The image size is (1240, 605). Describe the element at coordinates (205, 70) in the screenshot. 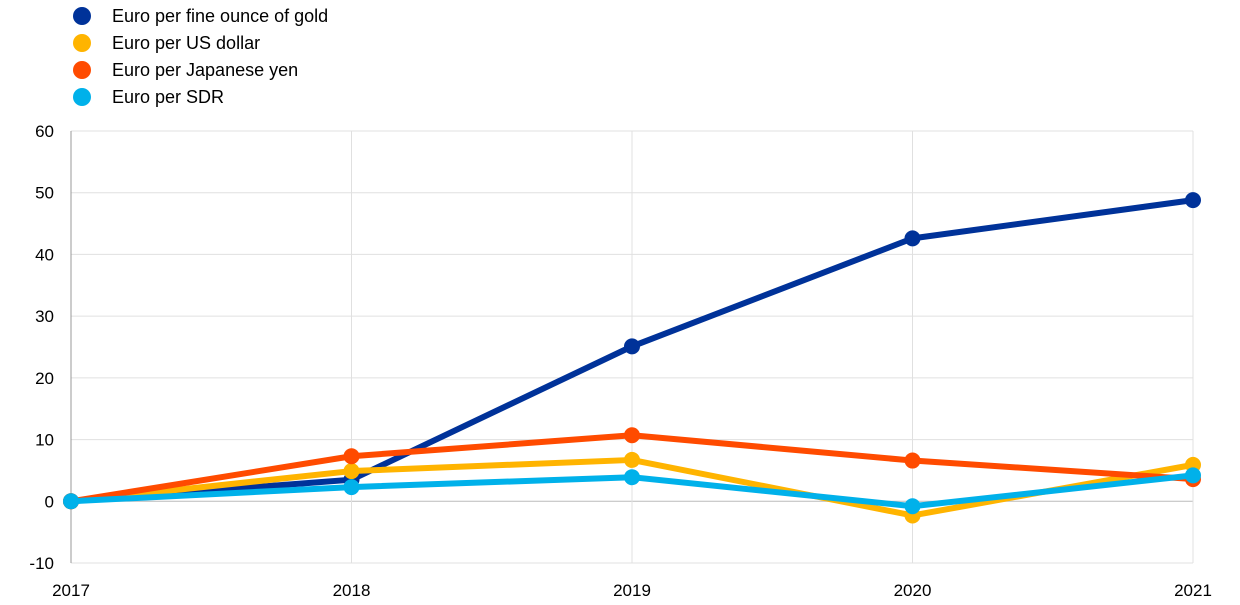

I see `legend-label: Euro per Japanese yen` at that location.